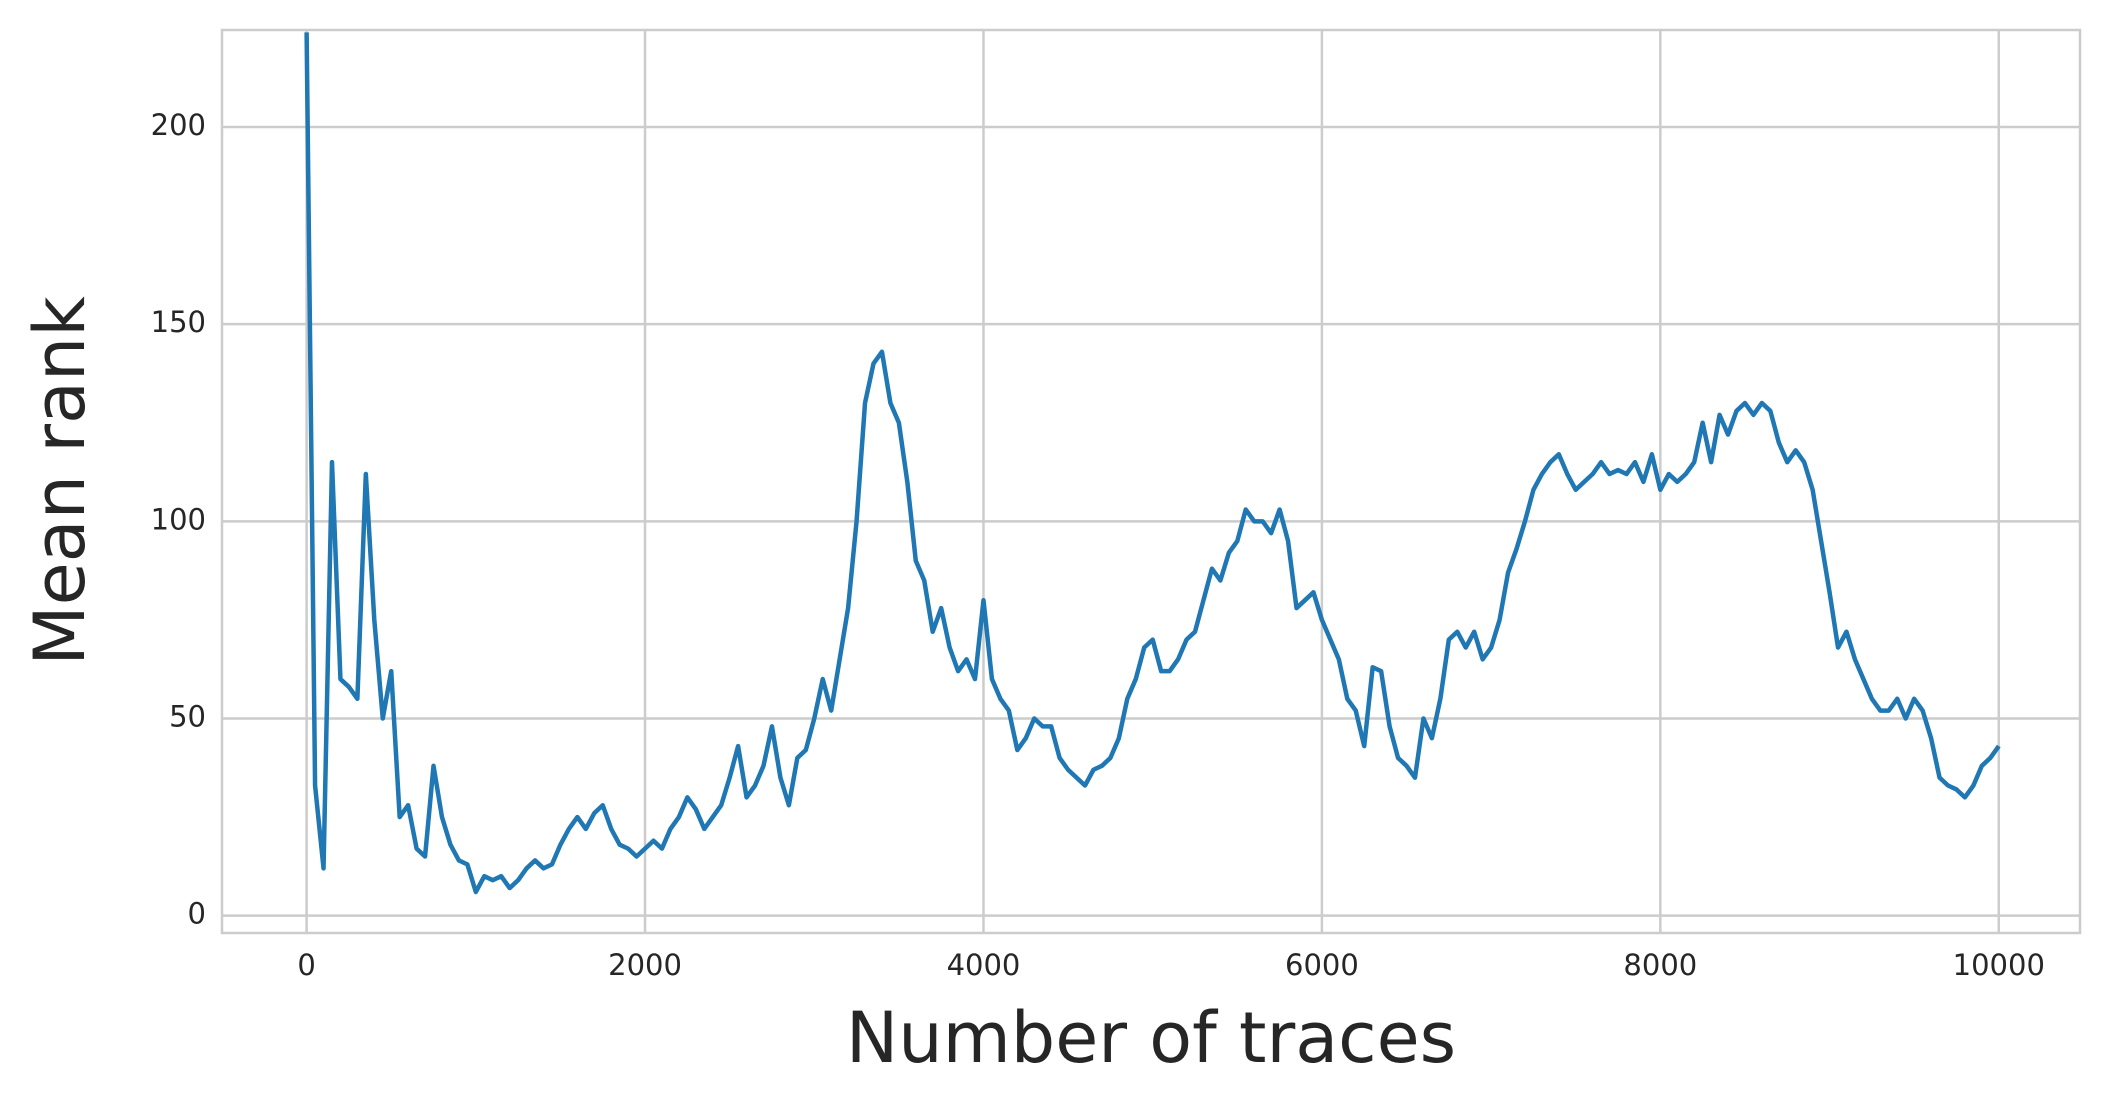 Image resolution: width=2111 pixels, height=1120 pixels. What do you see at coordinates (984, 965) in the screenshot?
I see `x-tick-label: 4000` at bounding box center [984, 965].